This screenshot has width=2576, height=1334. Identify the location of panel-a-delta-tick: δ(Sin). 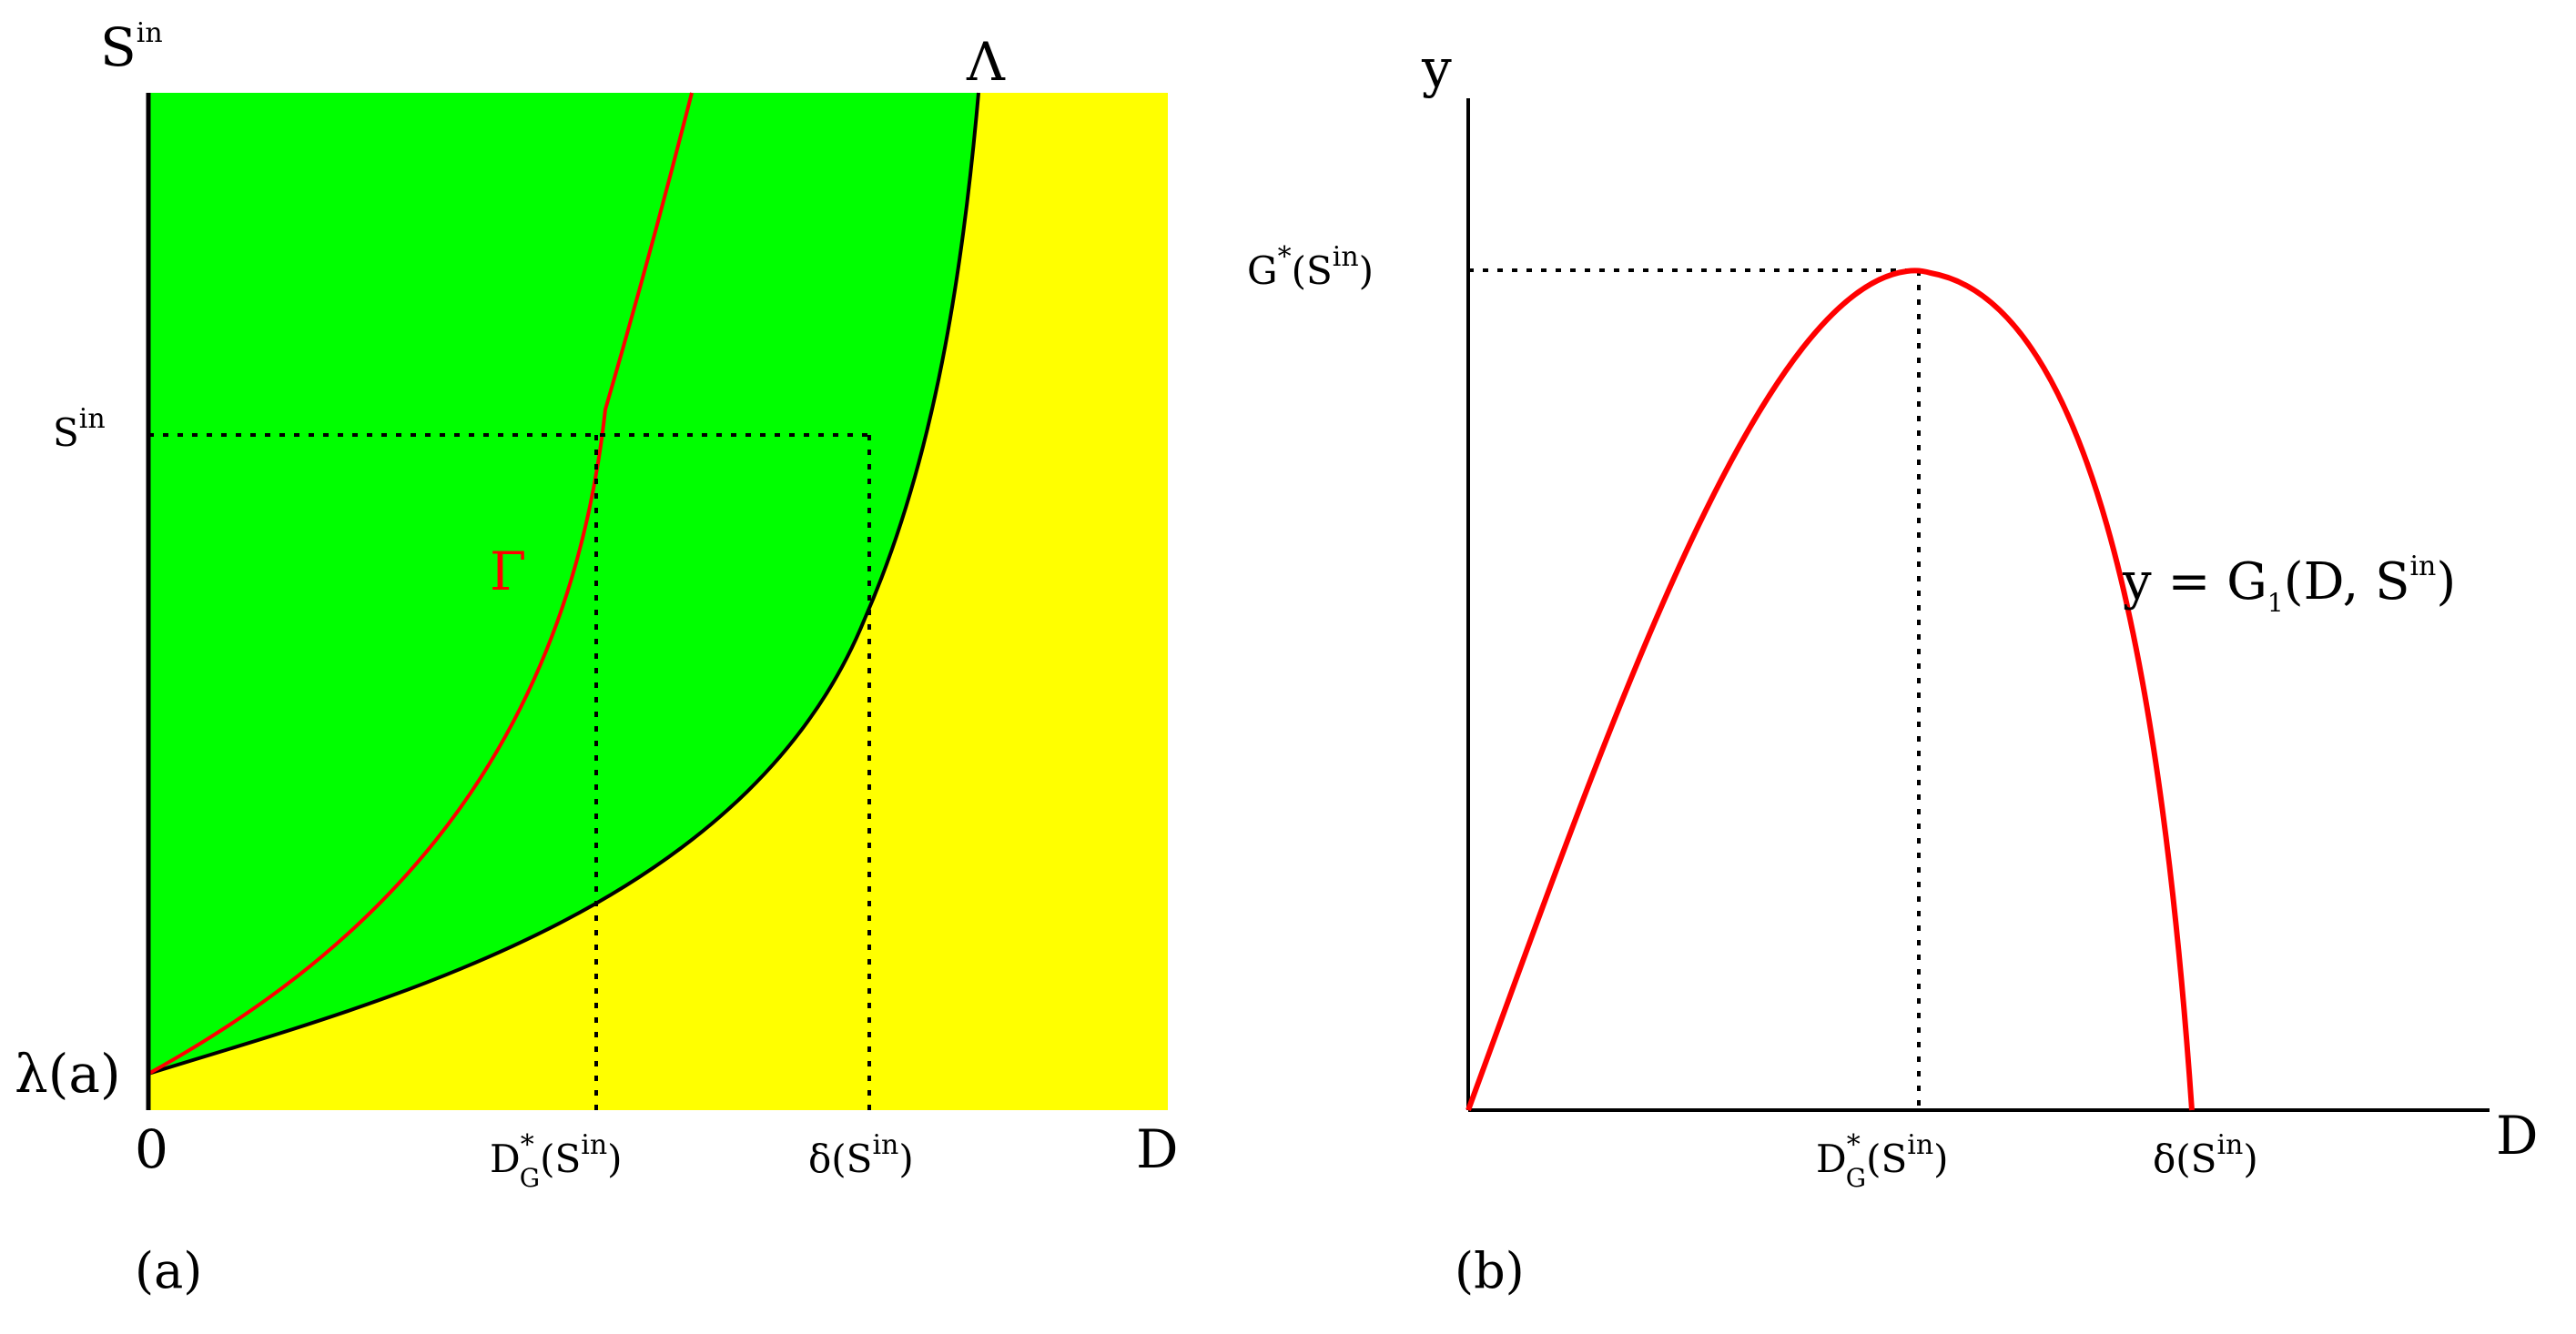
(861, 1155).